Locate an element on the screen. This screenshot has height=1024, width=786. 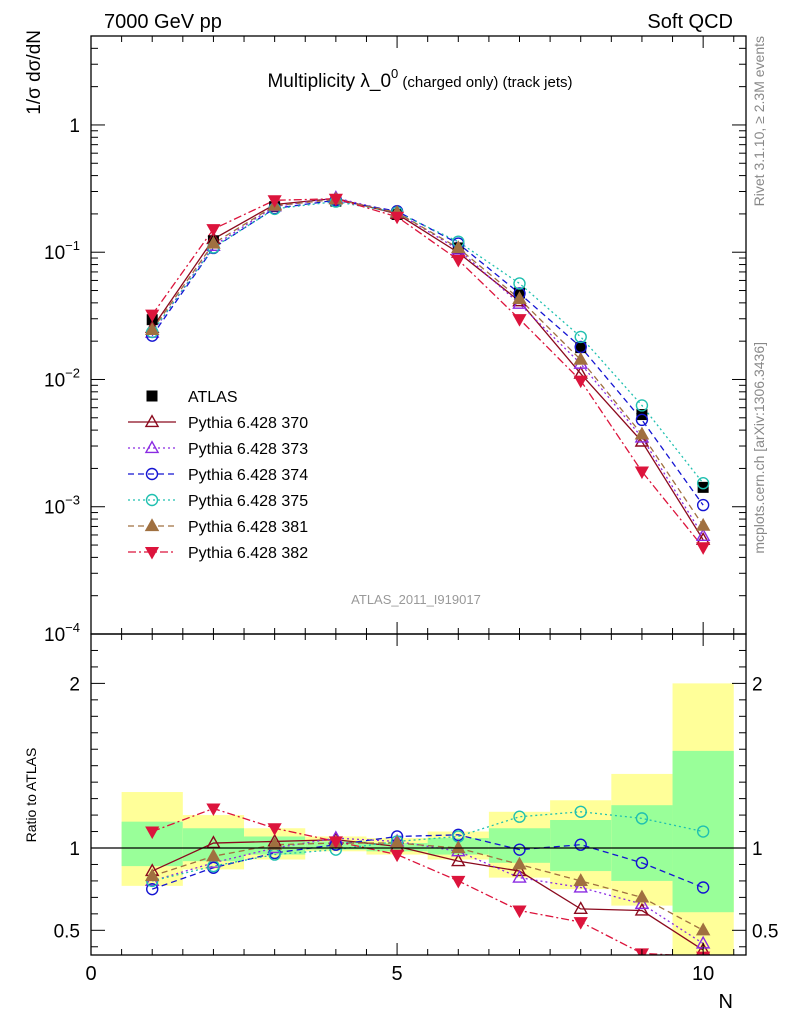
top-y-tick-label-3: 10⁻³ is located at coordinates (62, 506).